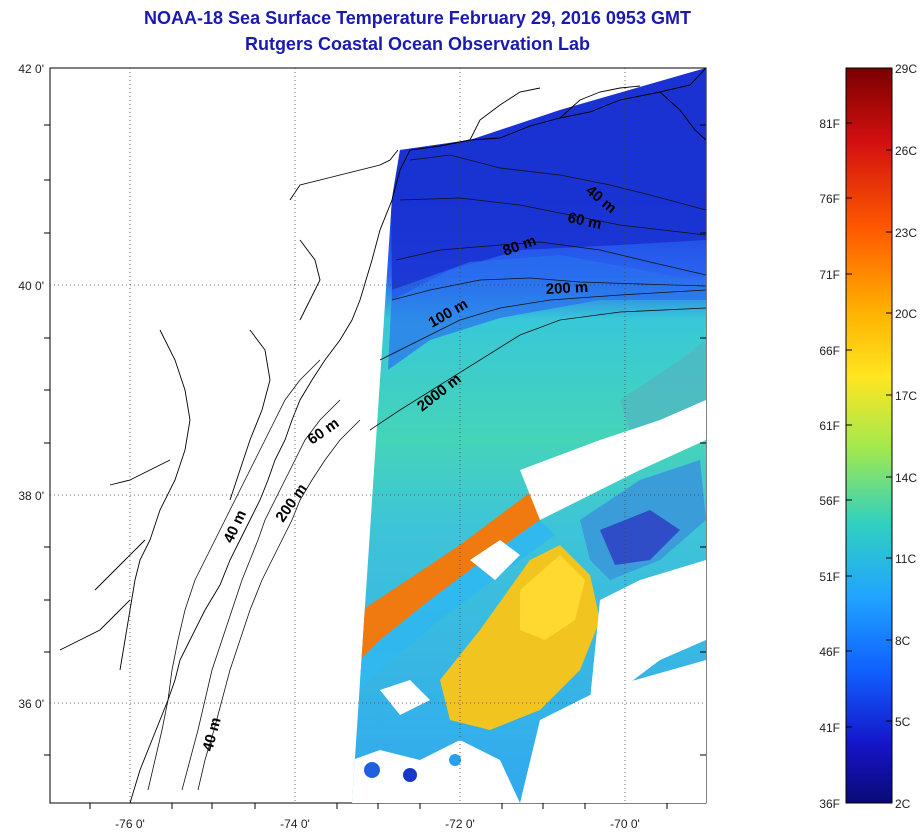  What do you see at coordinates (829, 804) in the screenshot?
I see `fahrenheit-label: 36F` at bounding box center [829, 804].